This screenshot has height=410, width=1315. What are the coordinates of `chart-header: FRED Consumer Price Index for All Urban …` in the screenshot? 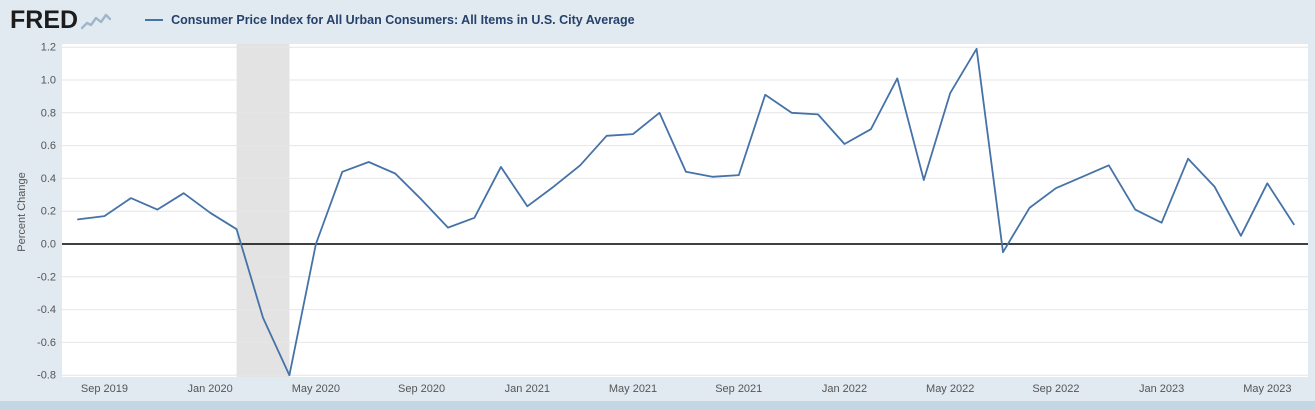 It's located at (657, 20).